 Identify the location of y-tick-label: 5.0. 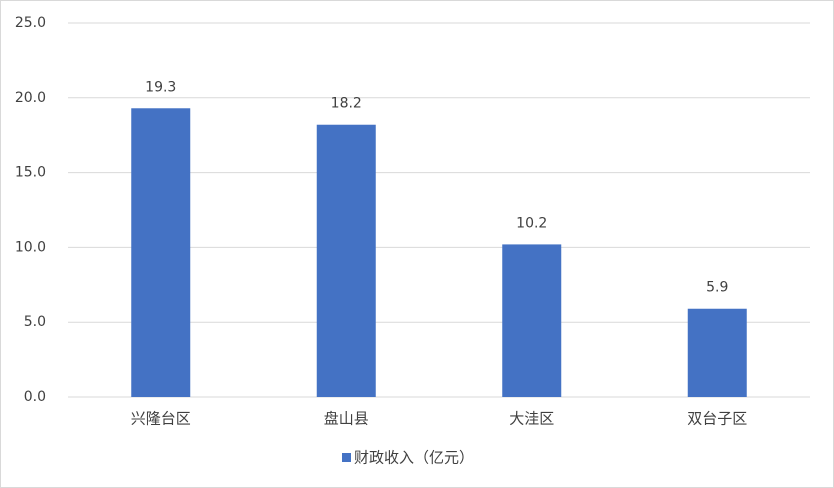
(35, 322).